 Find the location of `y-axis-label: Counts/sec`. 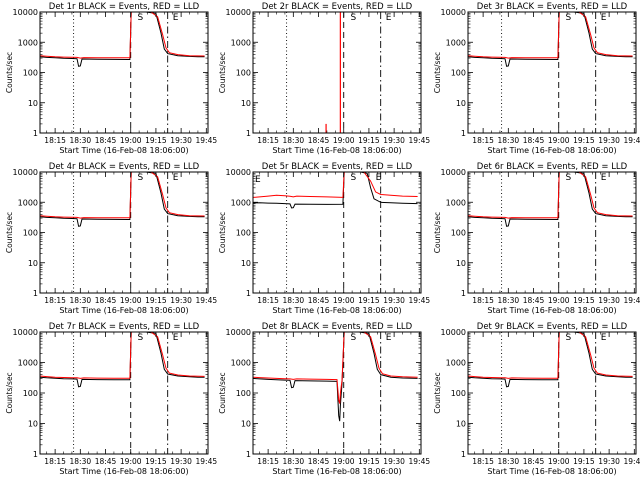

y-axis-label: Counts/sec is located at coordinates (437, 72).